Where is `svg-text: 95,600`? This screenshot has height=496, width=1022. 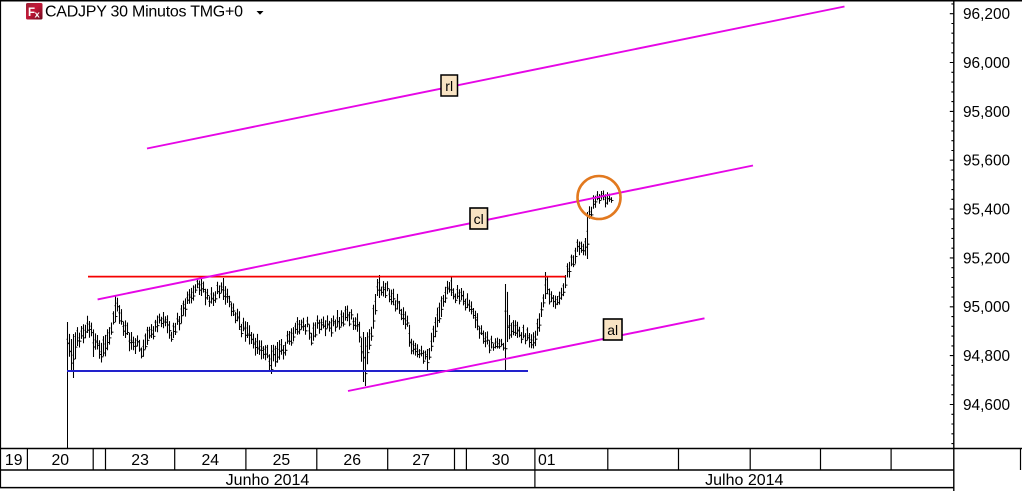 svg-text: 95,600 is located at coordinates (986, 161).